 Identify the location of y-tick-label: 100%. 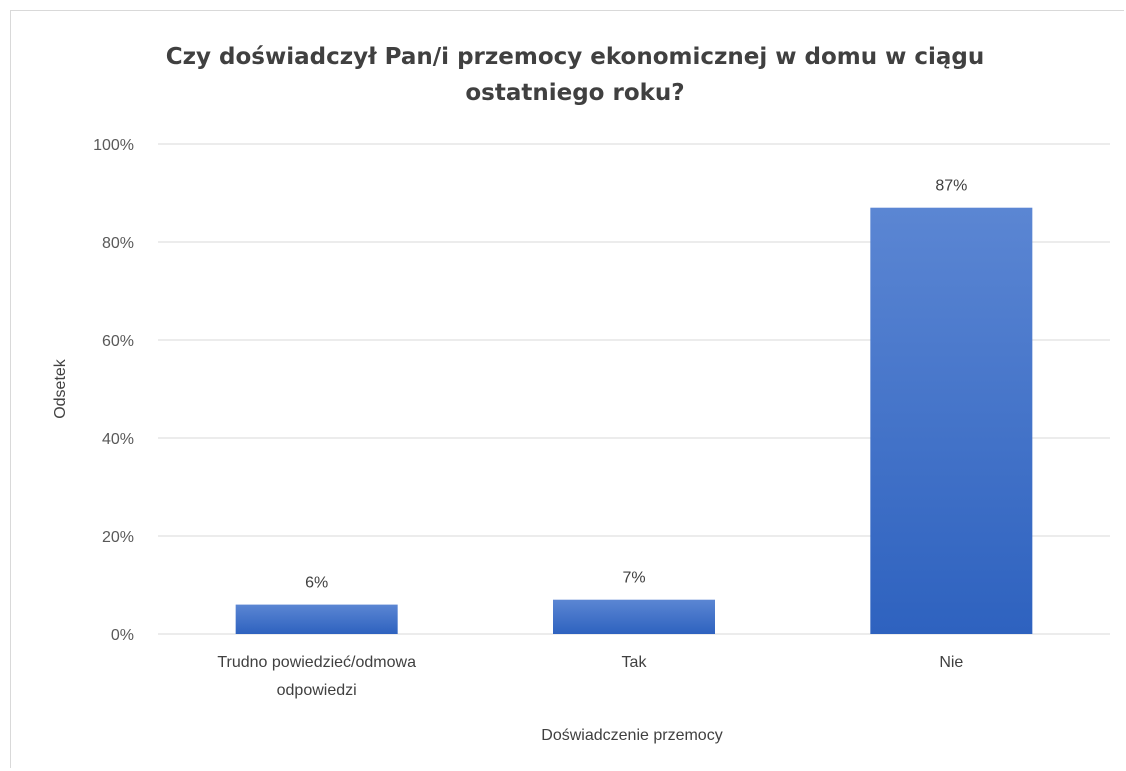
(113, 145).